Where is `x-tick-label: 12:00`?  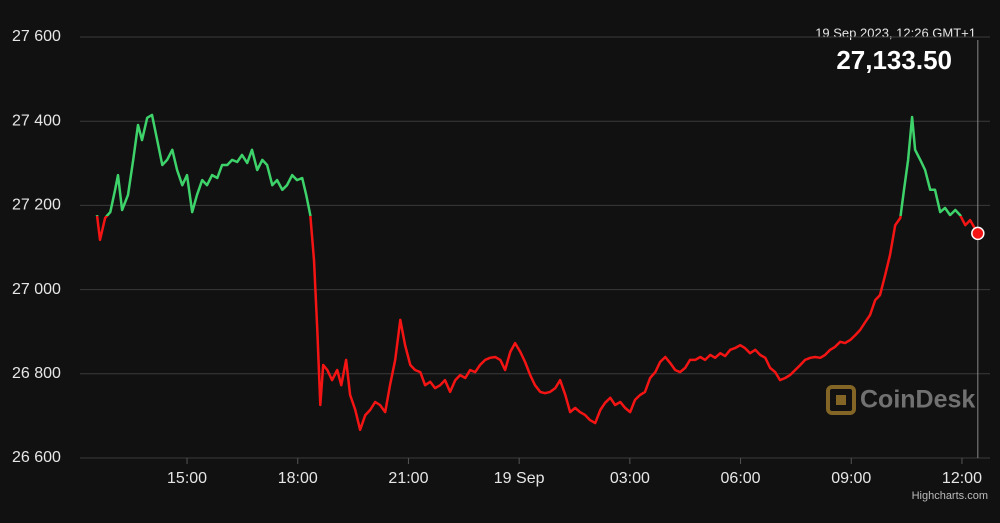
x-tick-label: 12:00 is located at coordinates (962, 478).